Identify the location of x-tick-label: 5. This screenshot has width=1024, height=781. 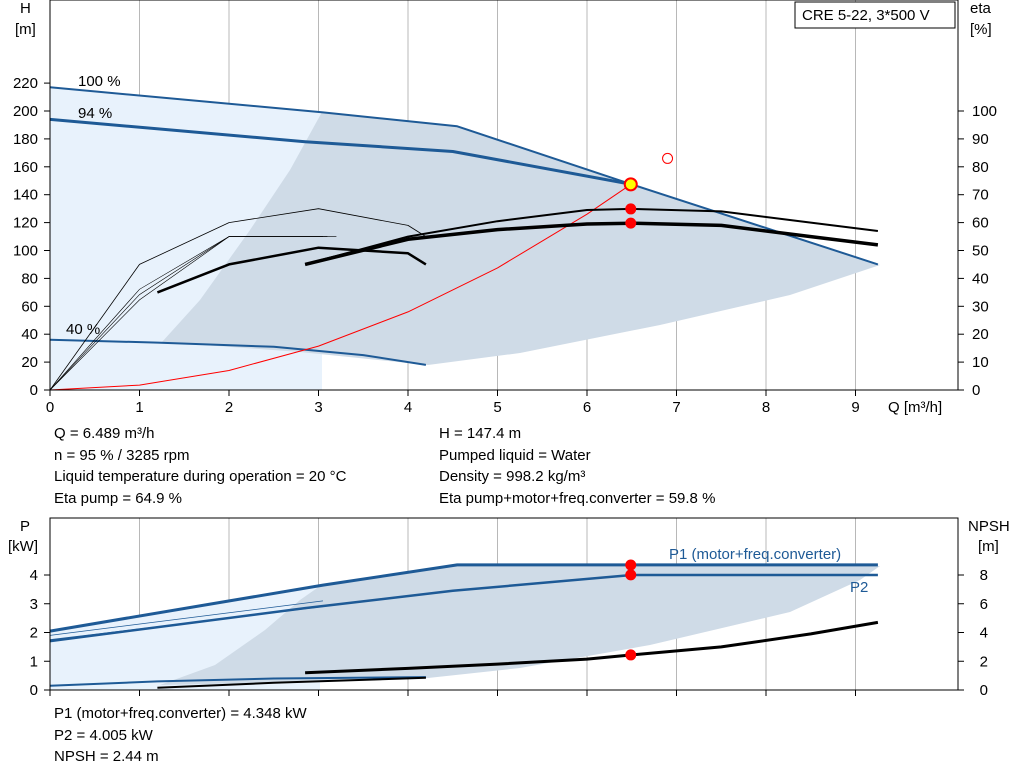
(497, 407).